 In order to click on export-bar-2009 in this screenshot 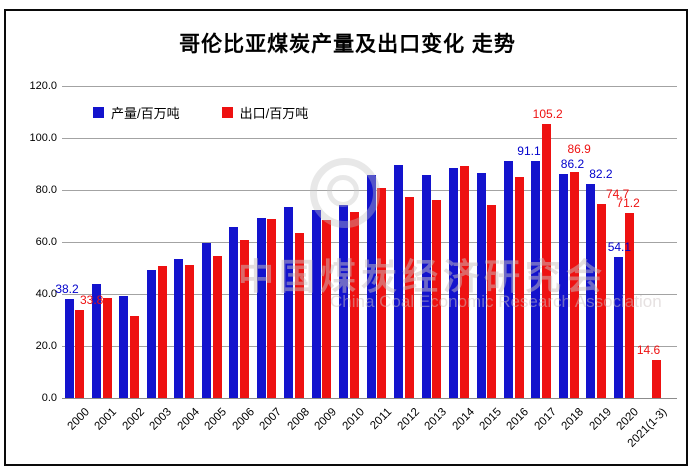, I will do `click(327, 309)`.